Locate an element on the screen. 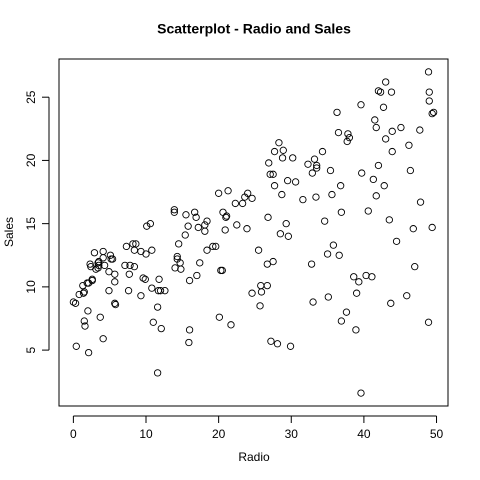 The width and height of the screenshot is (480, 480). y-tick-label: 15 is located at coordinates (31, 224).